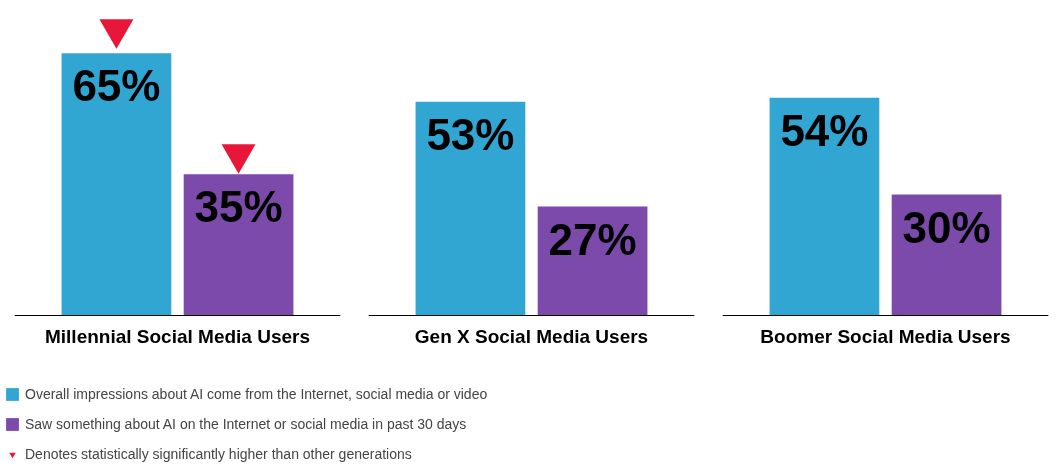  Describe the element at coordinates (177, 336) in the screenshot. I see `x-tick-label: Millennial Social Media Users` at that location.